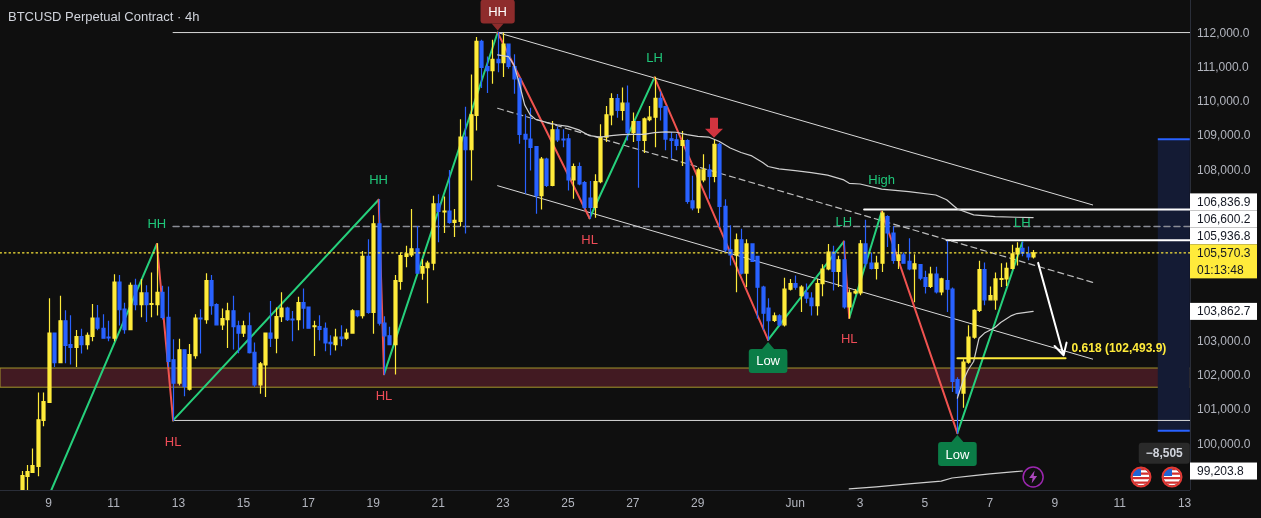  Describe the element at coordinates (1224, 235) in the screenshot. I see `data-label: 105,936.8` at that location.